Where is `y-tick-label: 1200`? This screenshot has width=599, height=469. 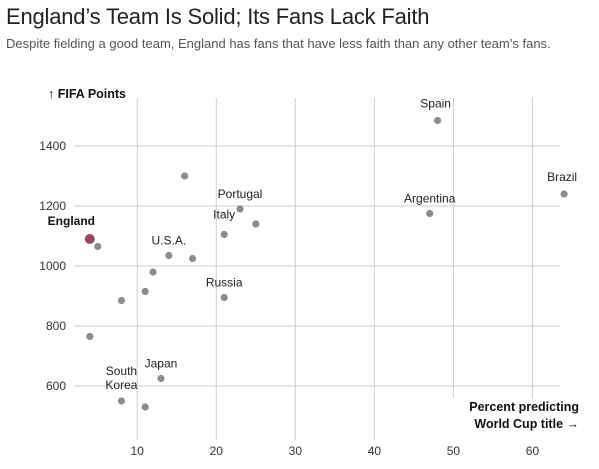 y-tick-label: 1200 is located at coordinates (52, 206).